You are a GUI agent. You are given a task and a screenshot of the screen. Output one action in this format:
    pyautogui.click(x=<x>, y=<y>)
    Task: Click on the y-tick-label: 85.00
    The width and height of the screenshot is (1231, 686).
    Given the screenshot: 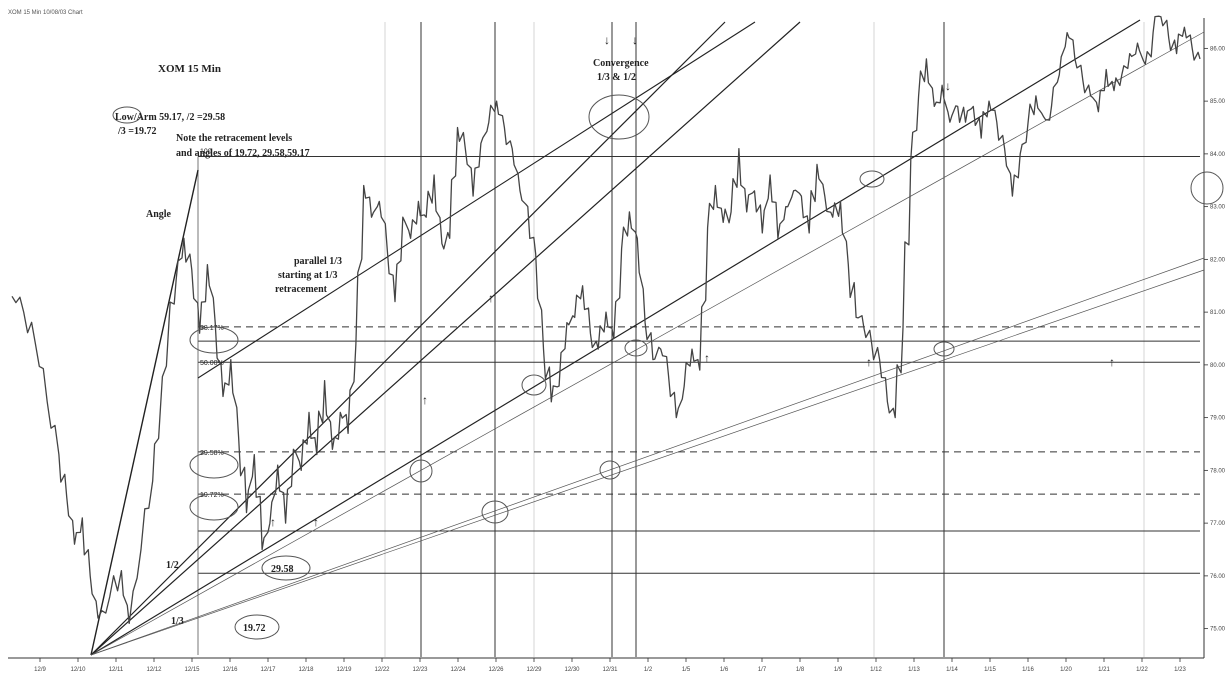 What is the action you would take?
    pyautogui.click(x=1218, y=102)
    